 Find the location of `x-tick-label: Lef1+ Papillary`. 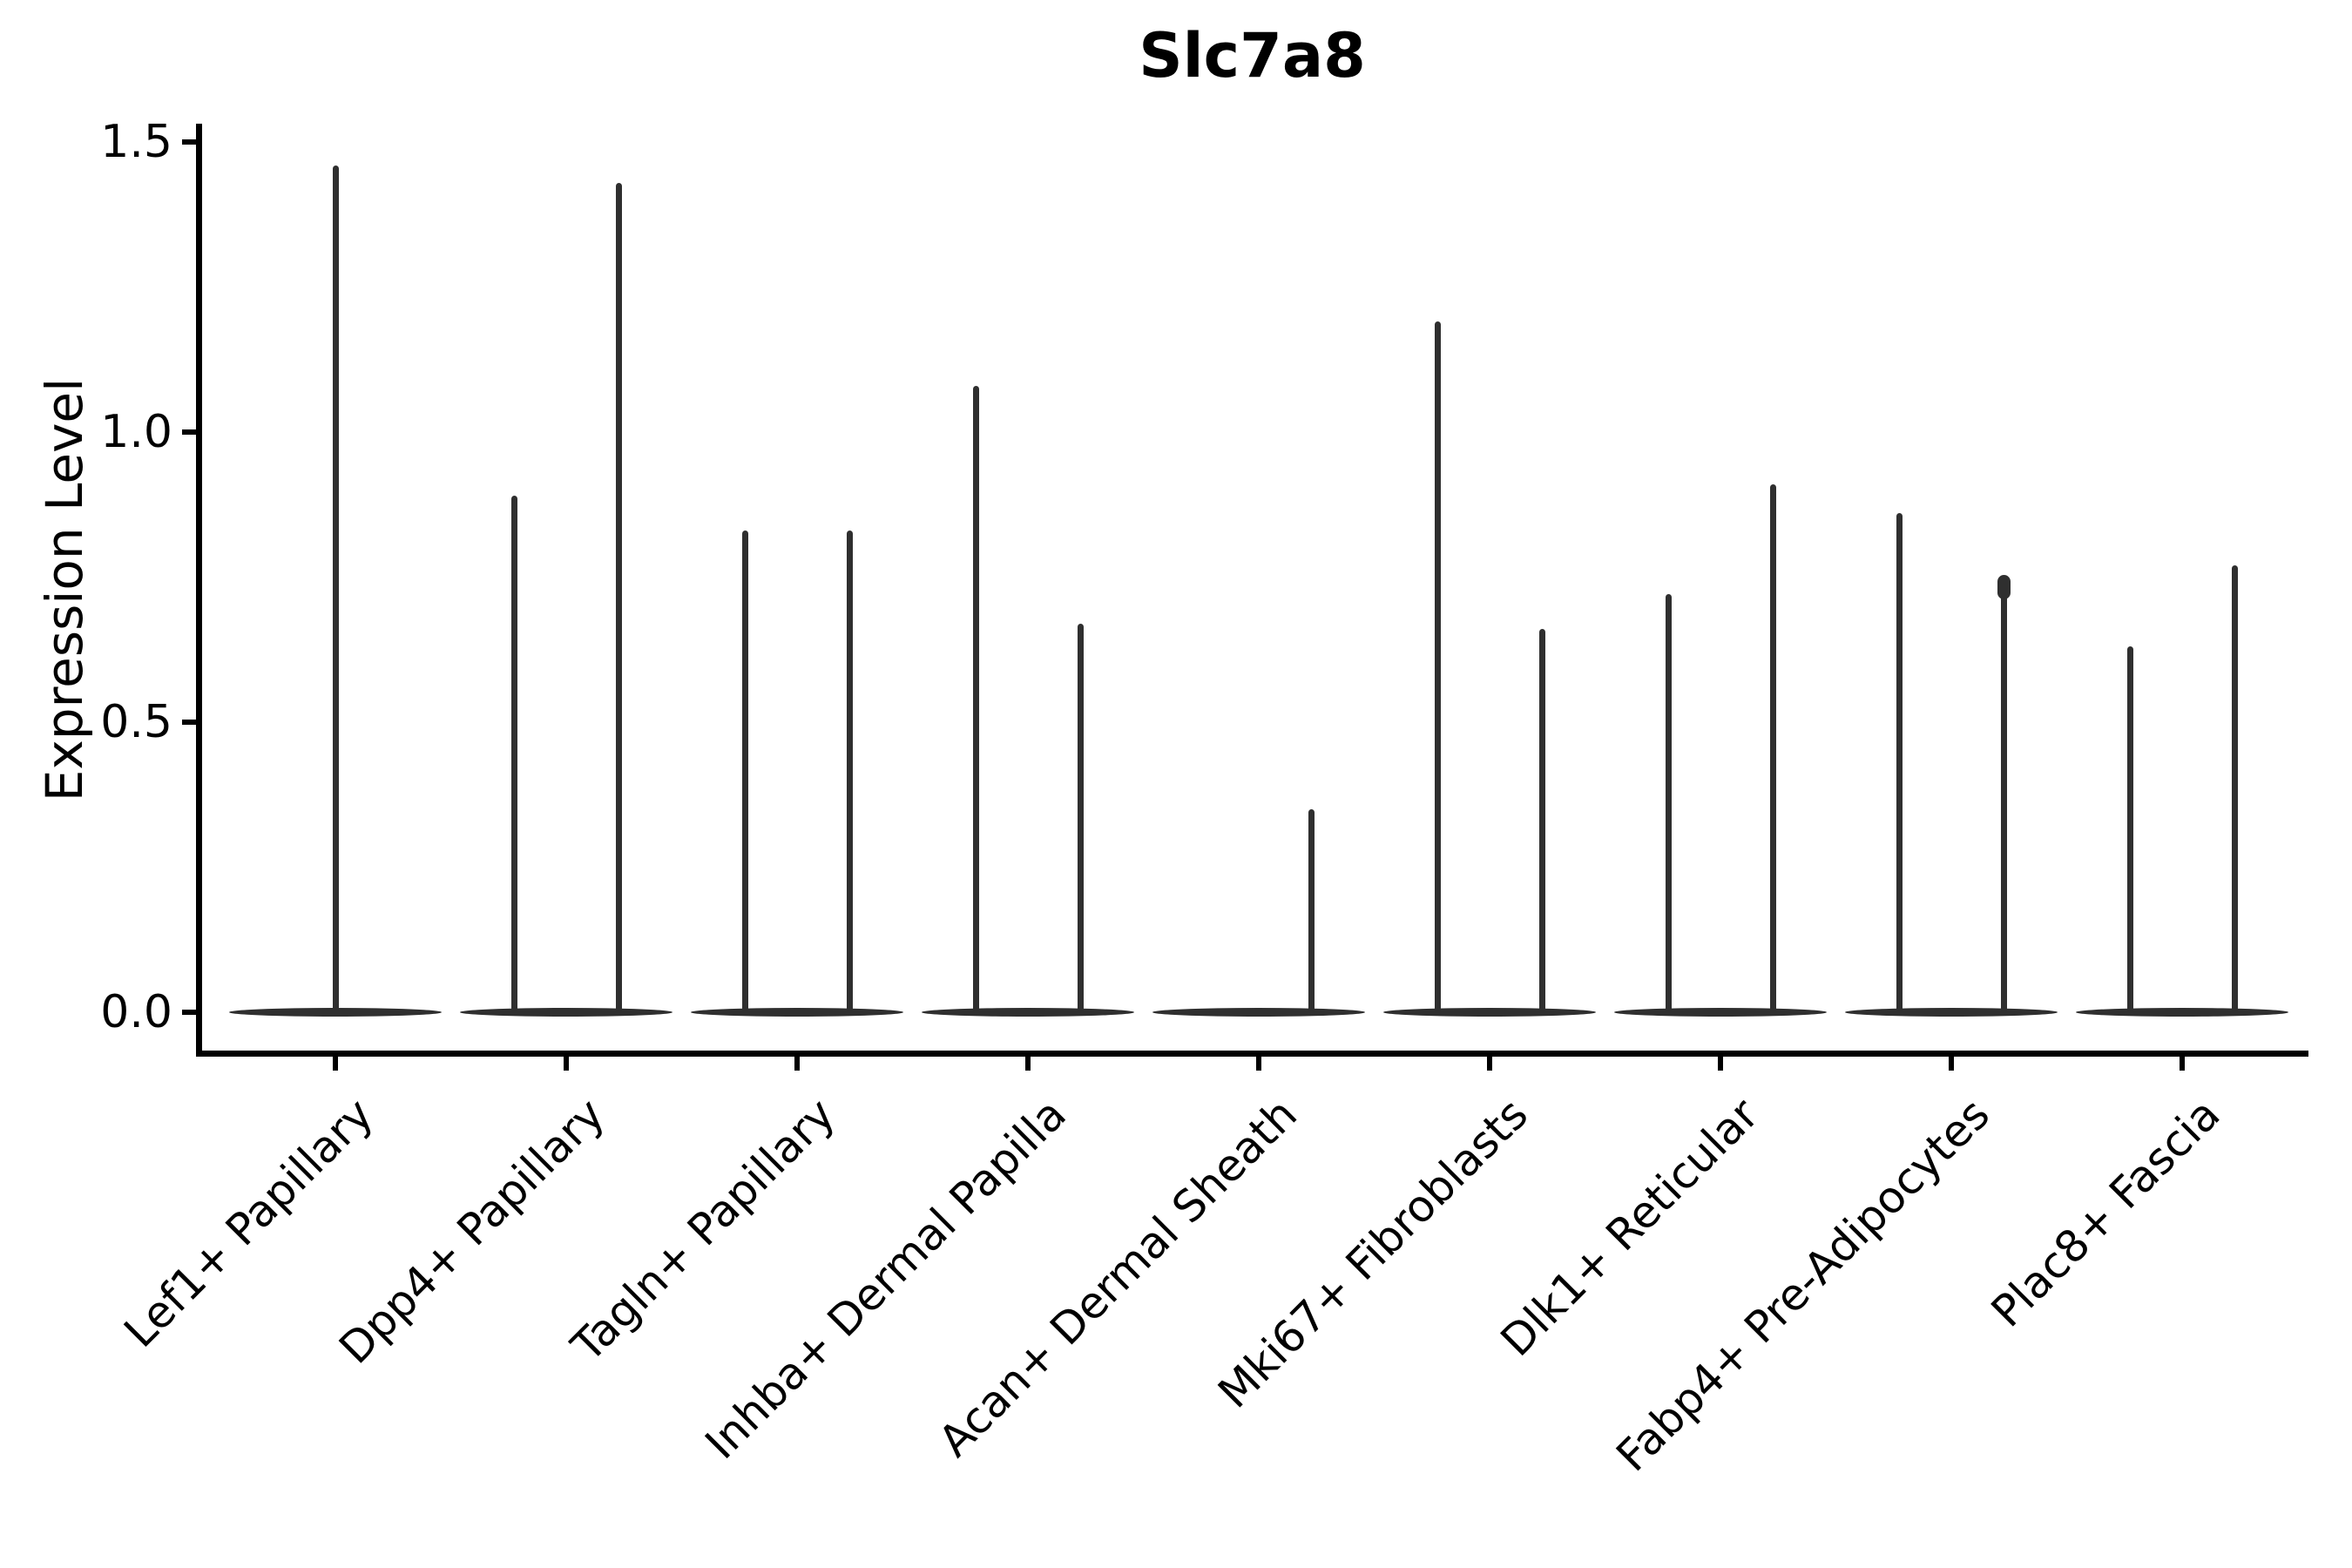

x-tick-label: Lef1+ Papillary is located at coordinates (248, 1222).